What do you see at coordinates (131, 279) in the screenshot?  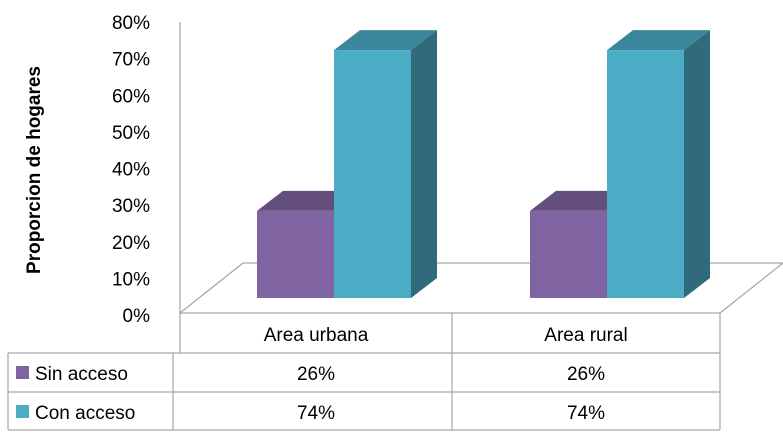 I see `y-tick-label: 10%` at bounding box center [131, 279].